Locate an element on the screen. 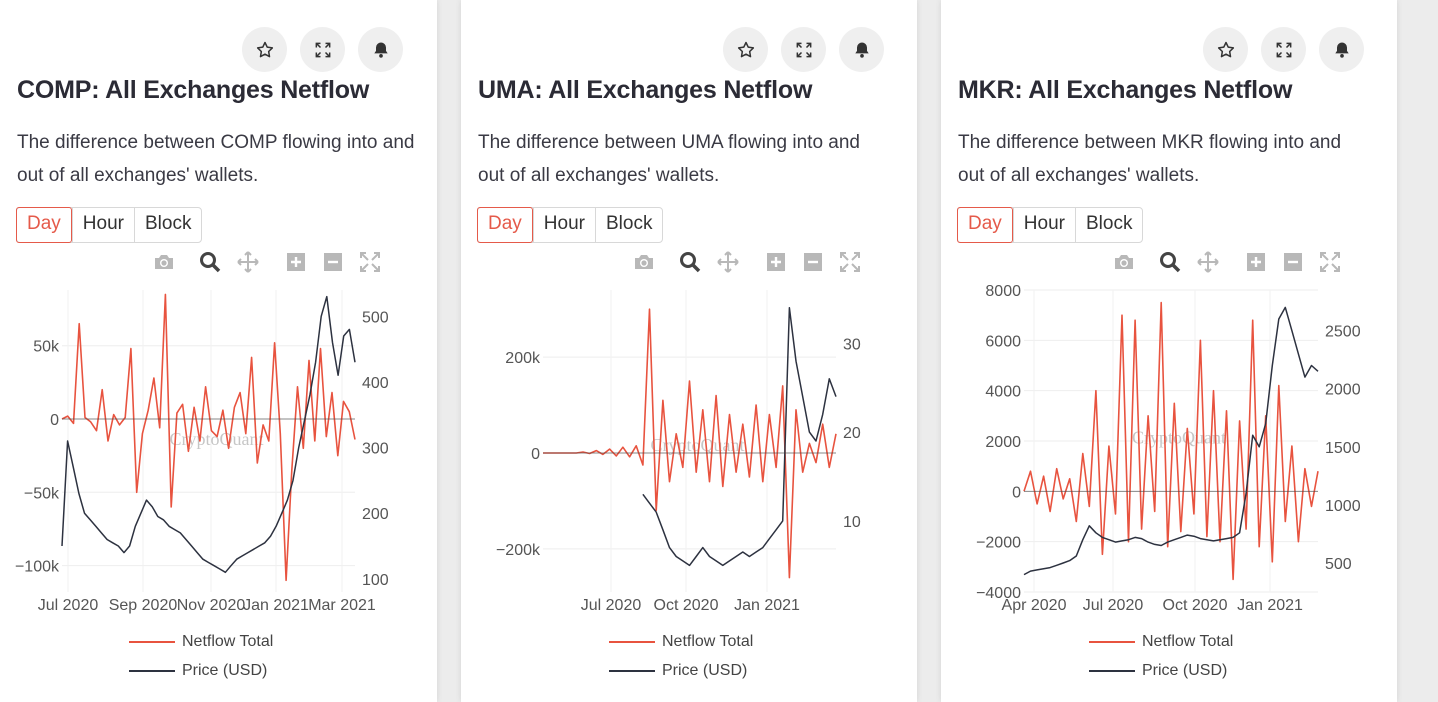 This screenshot has width=1438, height=702. watermark: CryptoQuant is located at coordinates (698, 445).